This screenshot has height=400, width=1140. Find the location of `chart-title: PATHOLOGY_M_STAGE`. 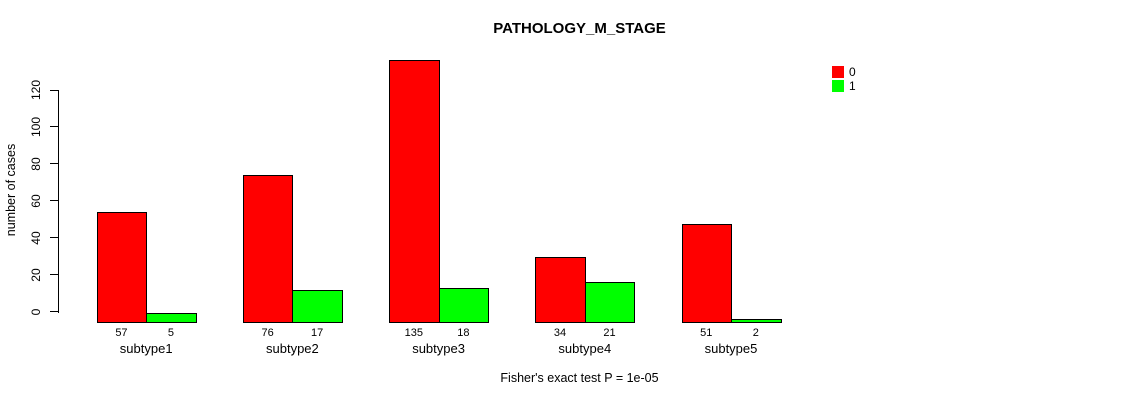

chart-title: PATHOLOGY_M_STAGE is located at coordinates (579, 28).